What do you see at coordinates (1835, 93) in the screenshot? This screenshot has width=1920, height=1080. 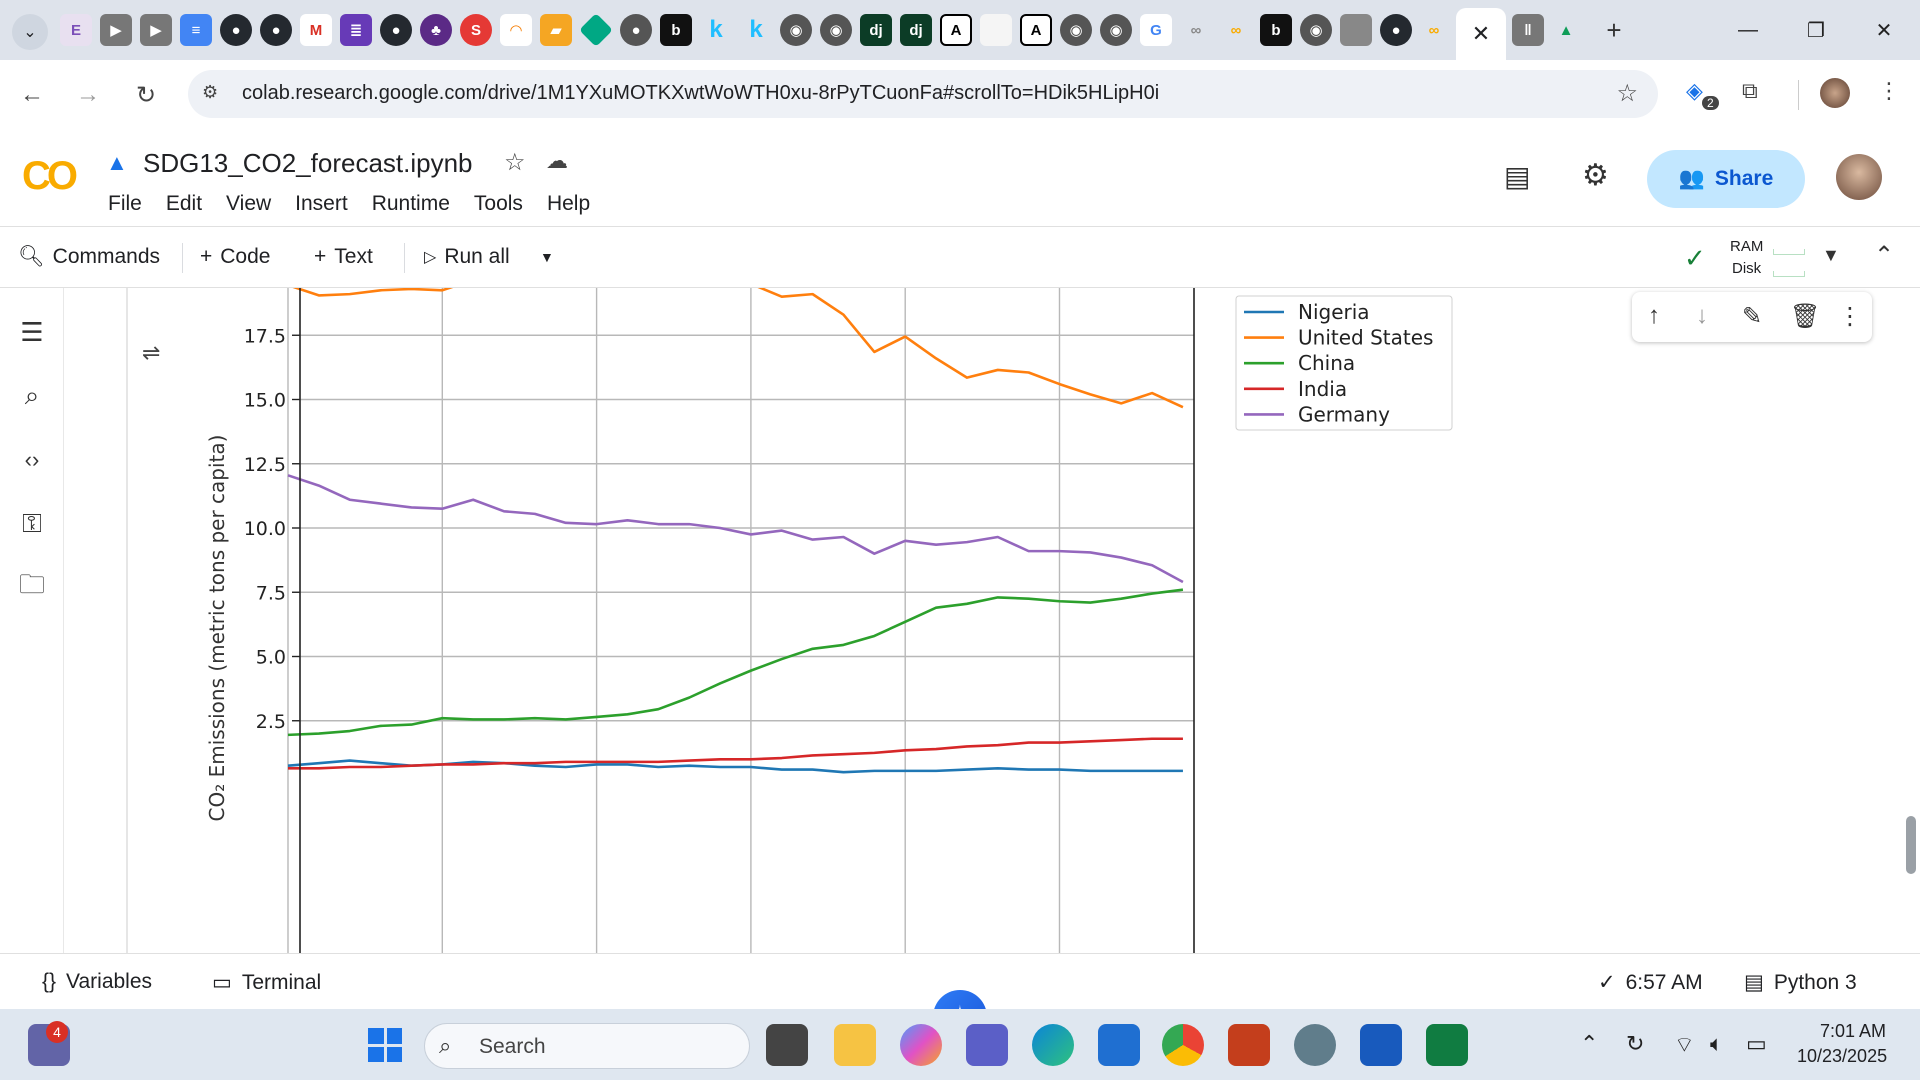 I see `browser-avatar` at bounding box center [1835, 93].